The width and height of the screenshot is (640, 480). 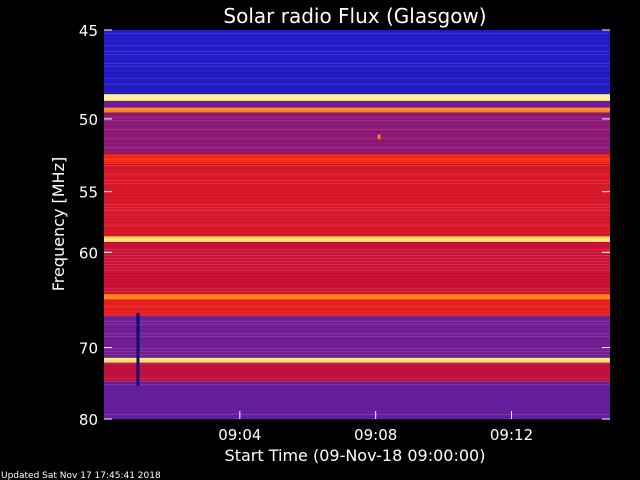 What do you see at coordinates (88, 420) in the screenshot?
I see `y-tick-label-80: 80` at bounding box center [88, 420].